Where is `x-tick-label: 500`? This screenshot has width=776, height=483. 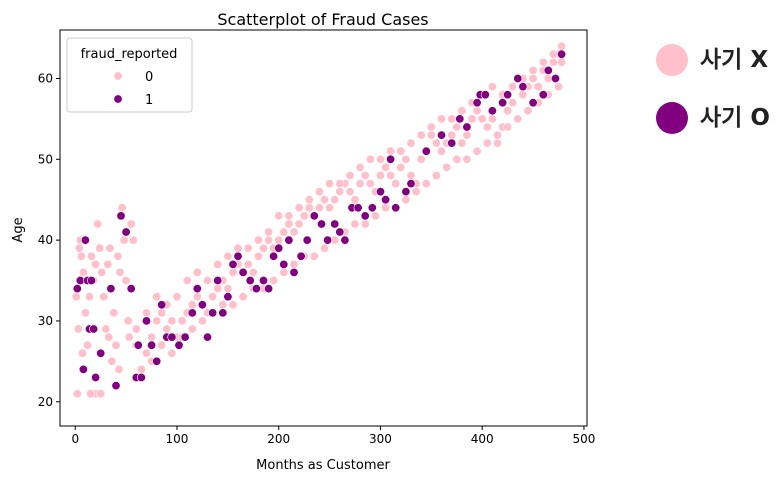 x-tick-label: 500 is located at coordinates (583, 439).